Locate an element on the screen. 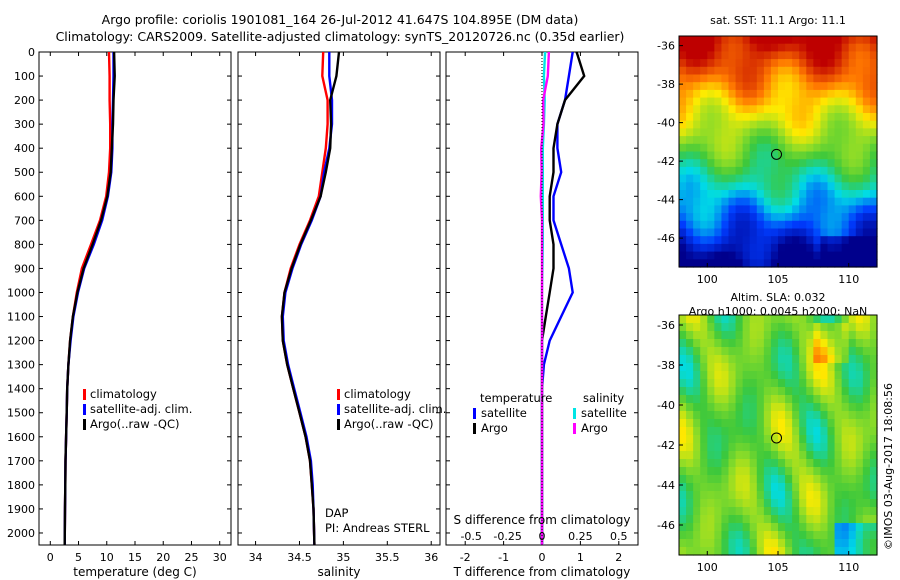 The image size is (900, 580). sla-map-xtick-label: 100 is located at coordinates (707, 567).